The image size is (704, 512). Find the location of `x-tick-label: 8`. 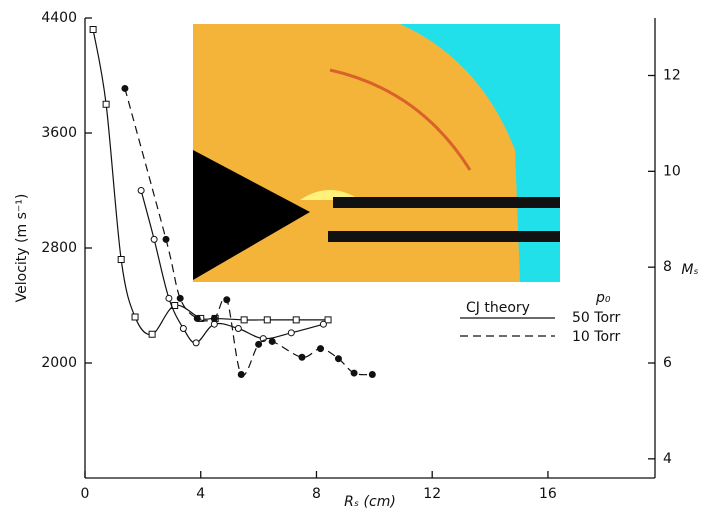

x-tick-label: 8 is located at coordinates (316, 494).